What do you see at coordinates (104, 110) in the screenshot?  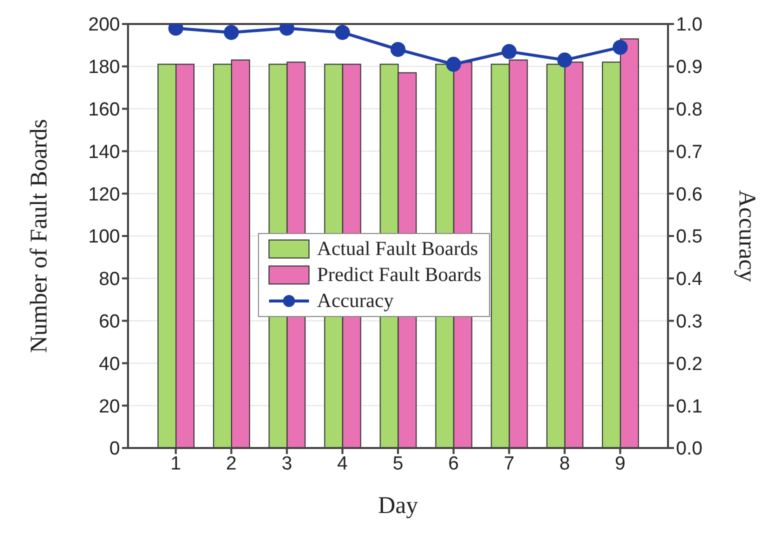 I see `y-tick-label: 160` at bounding box center [104, 110].